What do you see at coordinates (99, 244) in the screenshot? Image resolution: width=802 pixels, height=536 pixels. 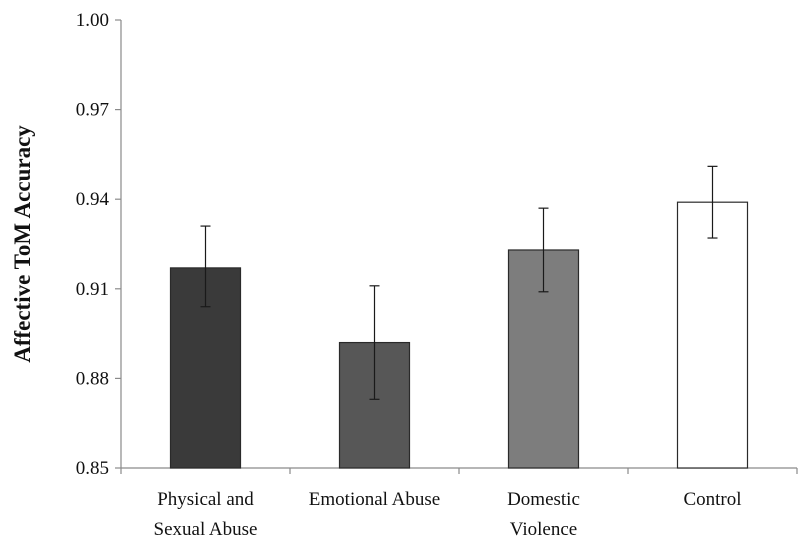 I see `y-axis: 0.85 0.88 0.91 0.94 0.97 1.00` at bounding box center [99, 244].